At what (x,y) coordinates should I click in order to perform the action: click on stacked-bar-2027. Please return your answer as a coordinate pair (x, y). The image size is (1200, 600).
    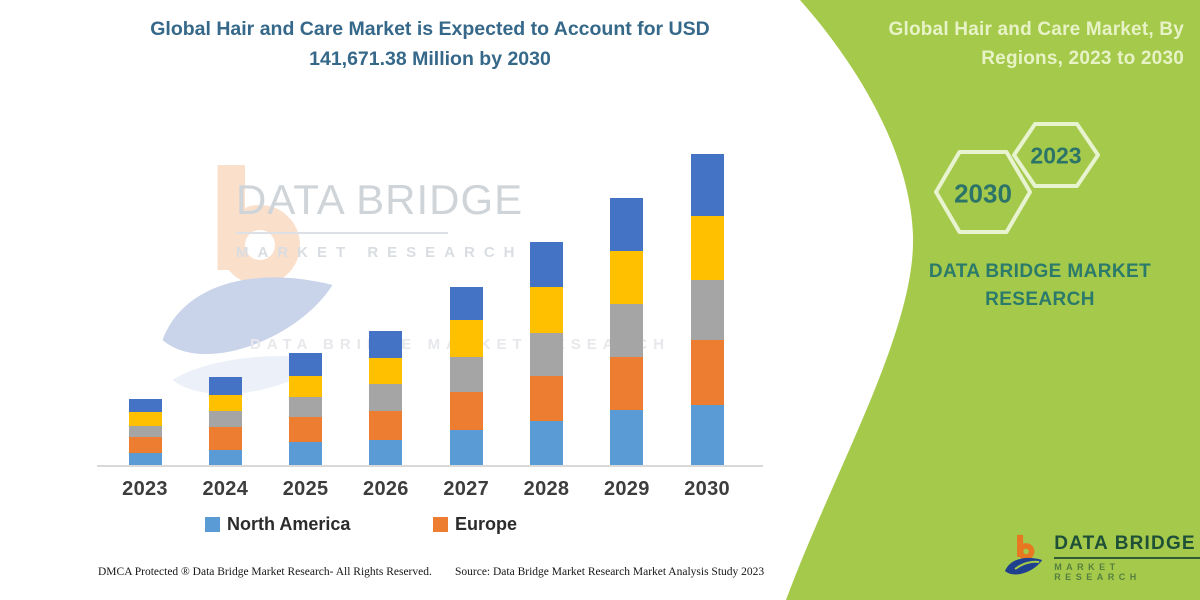
    Looking at the image, I should click on (466, 376).